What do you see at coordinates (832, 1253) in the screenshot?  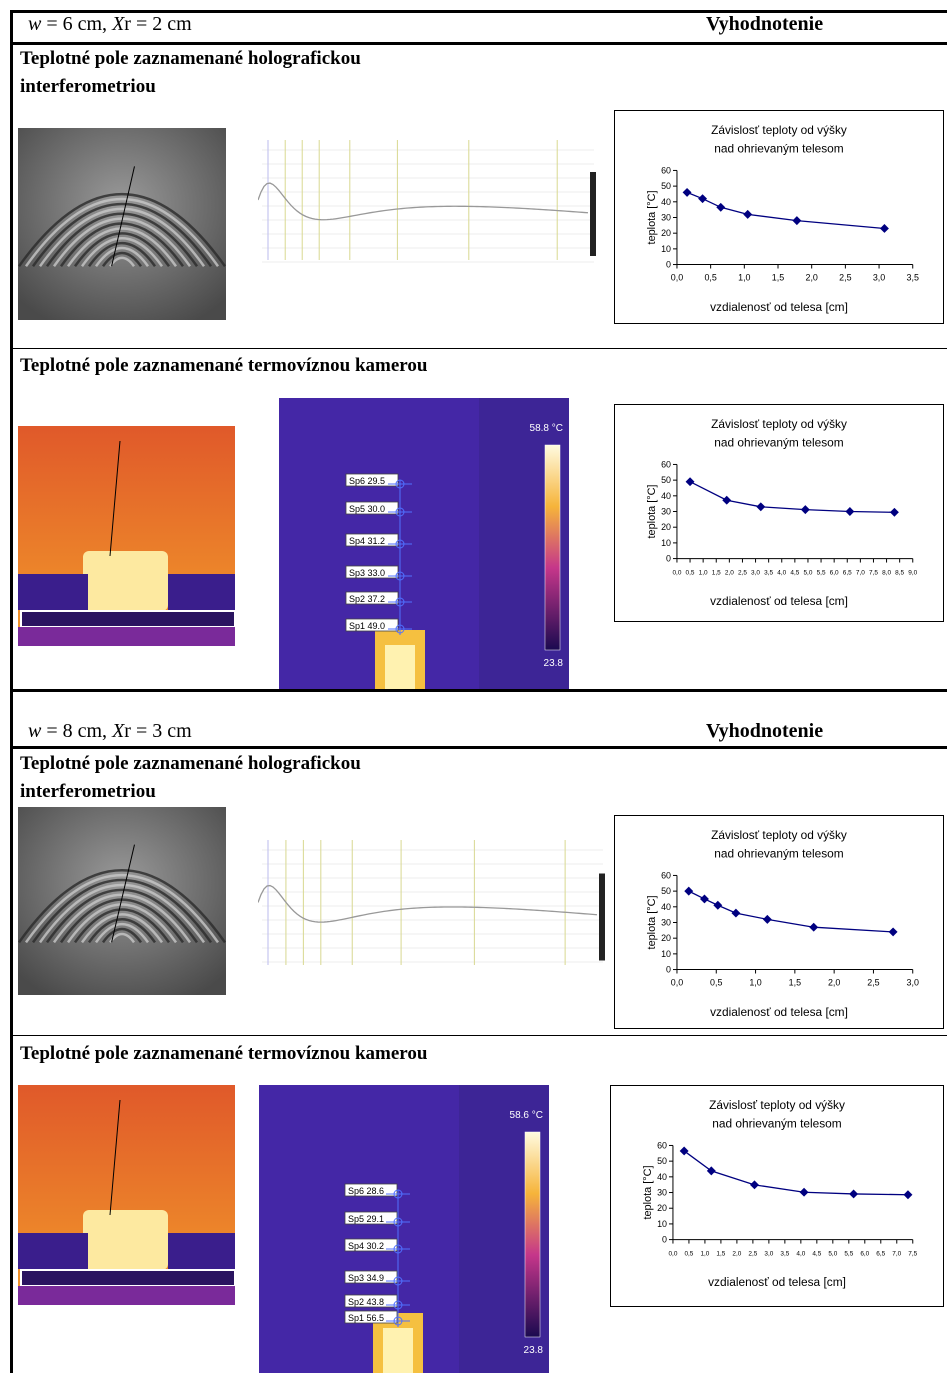 I see `x-tick-label: 5,0` at bounding box center [832, 1253].